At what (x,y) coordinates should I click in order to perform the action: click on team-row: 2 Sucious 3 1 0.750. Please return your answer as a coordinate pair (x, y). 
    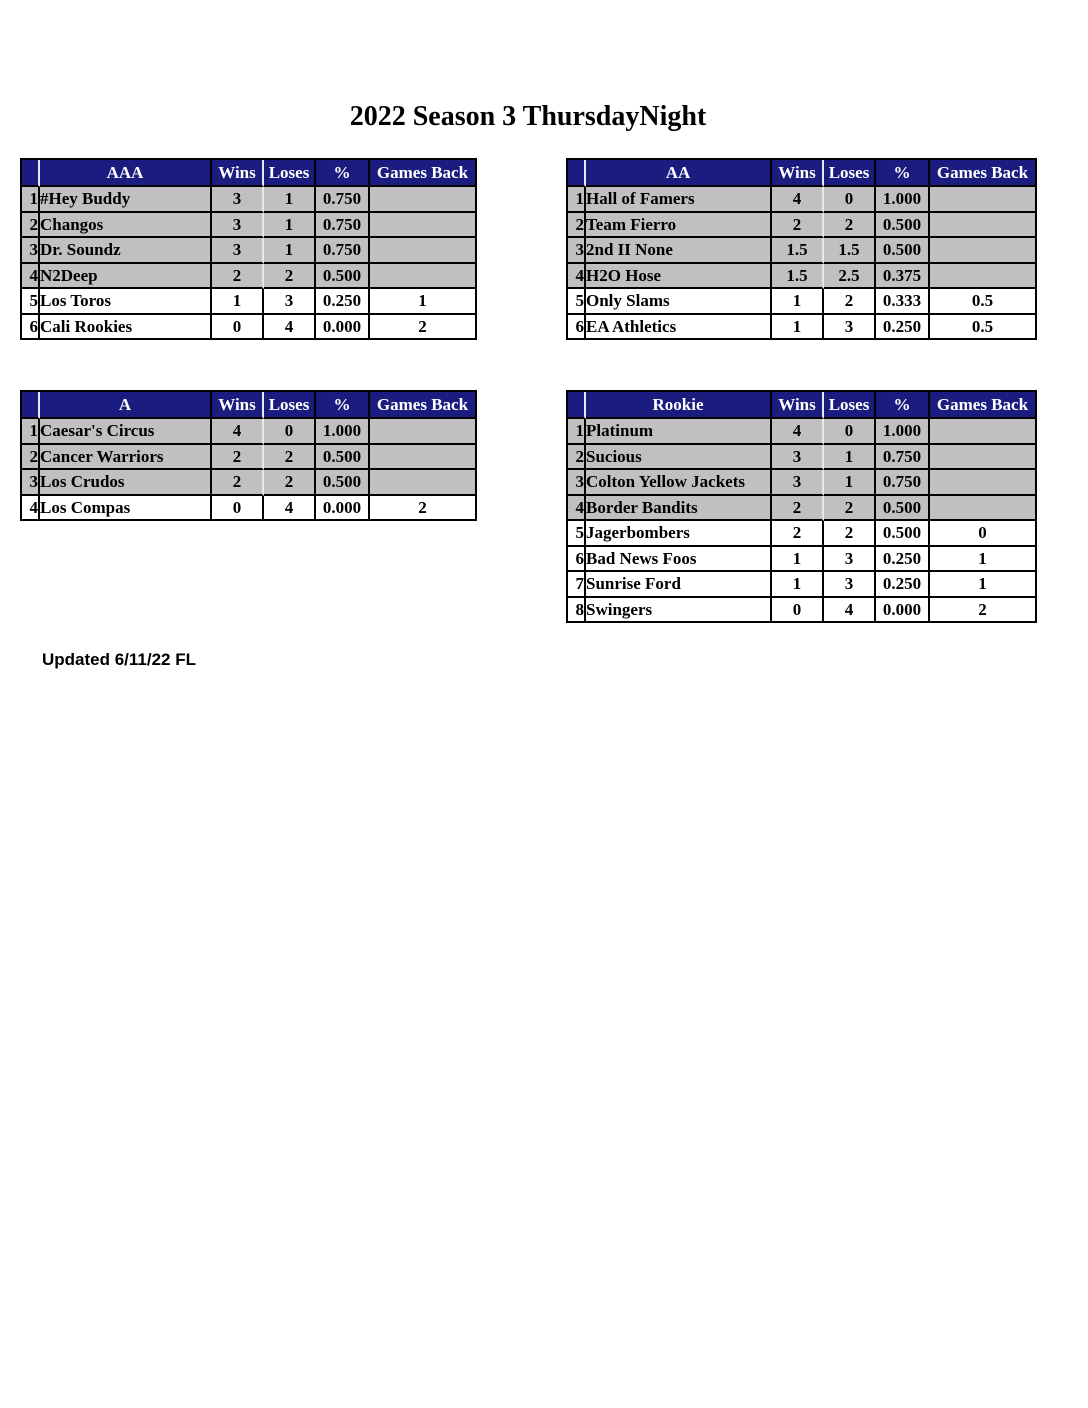
    Looking at the image, I should click on (802, 457).